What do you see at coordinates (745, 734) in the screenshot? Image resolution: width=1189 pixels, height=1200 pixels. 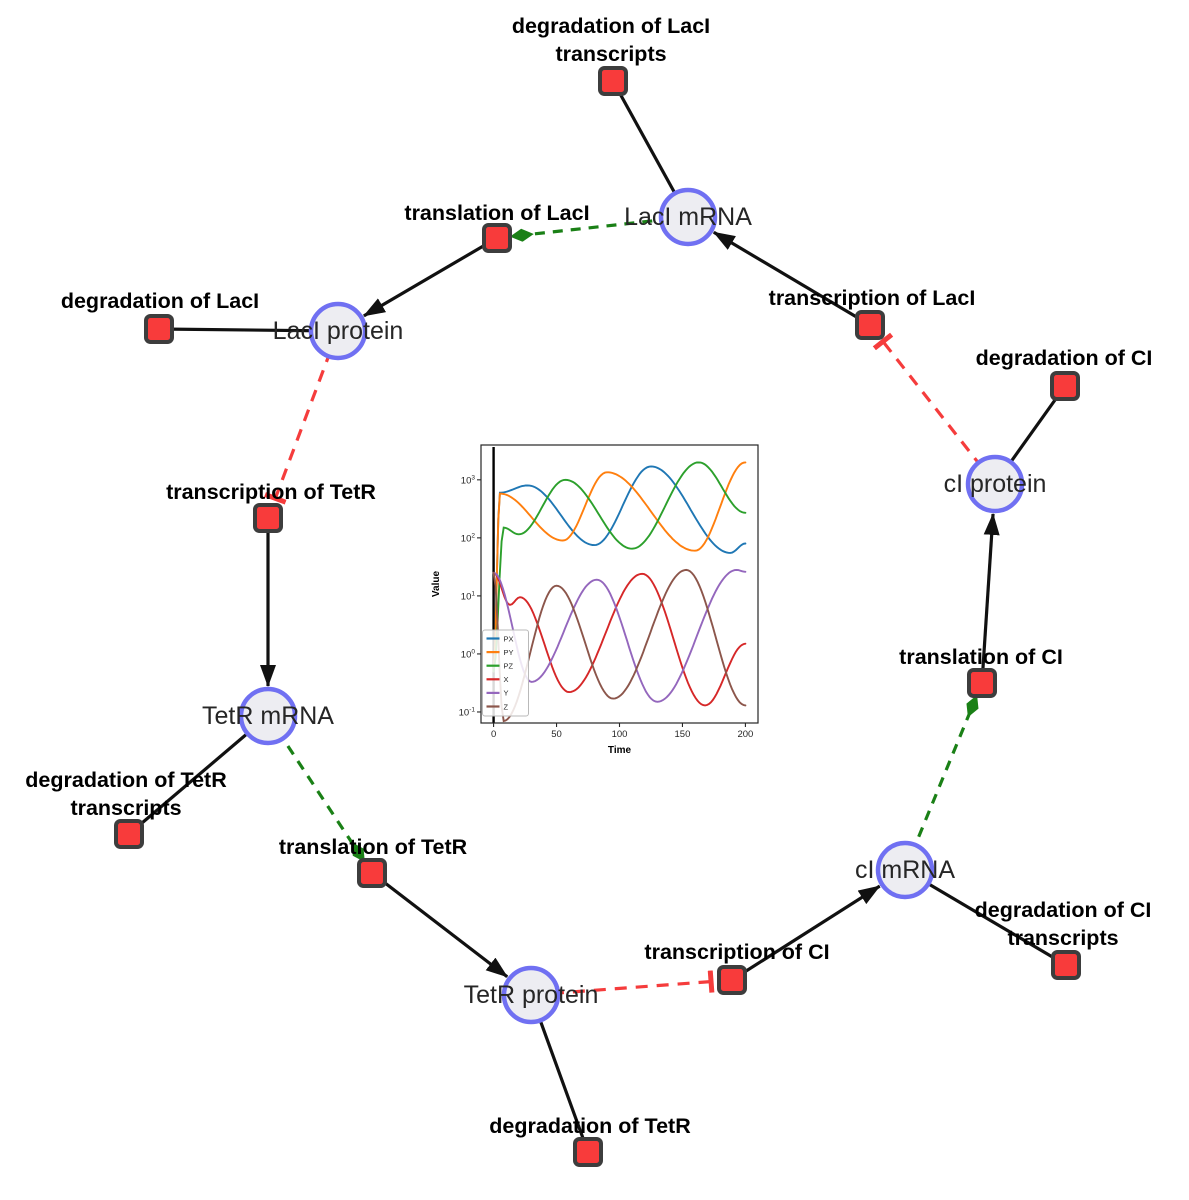 I see `x-tick-label: 200` at bounding box center [745, 734].